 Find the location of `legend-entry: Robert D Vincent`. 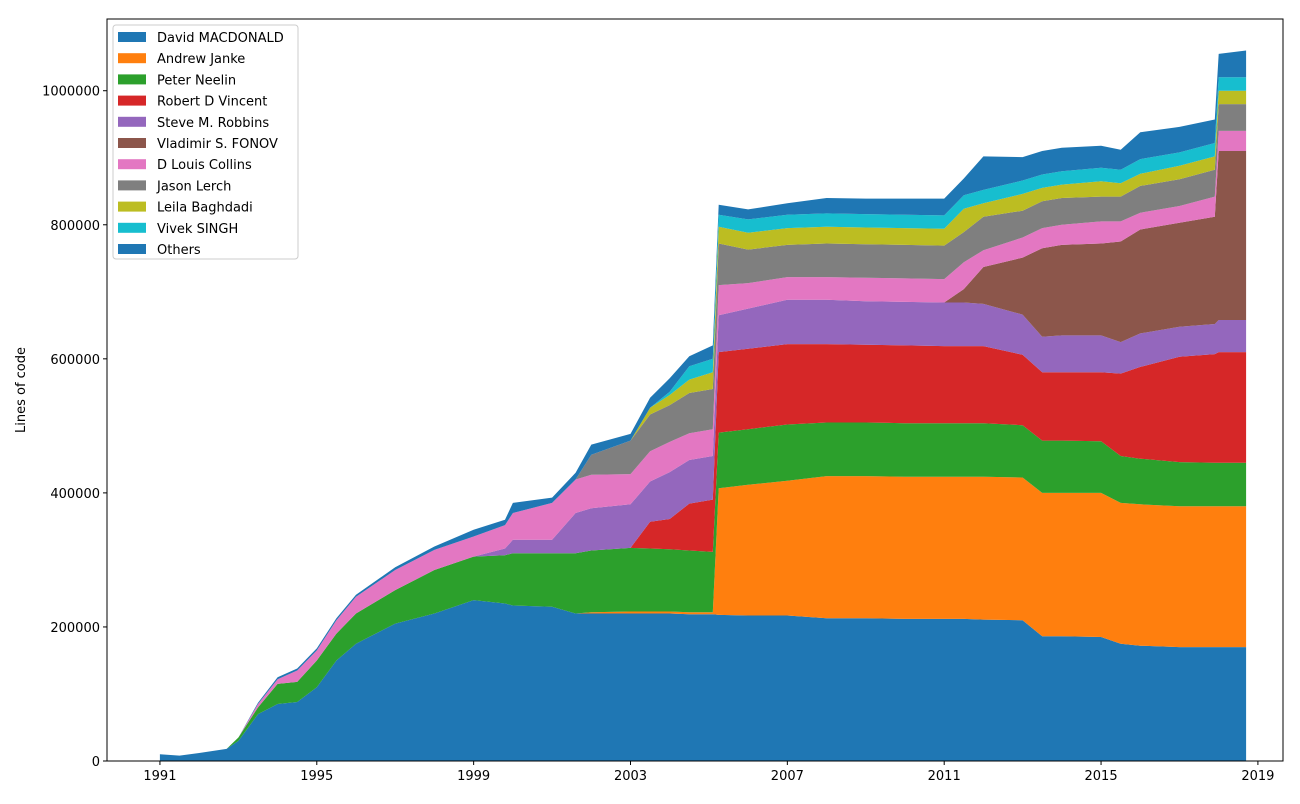

legend-entry: Robert D Vincent is located at coordinates (192, 102).